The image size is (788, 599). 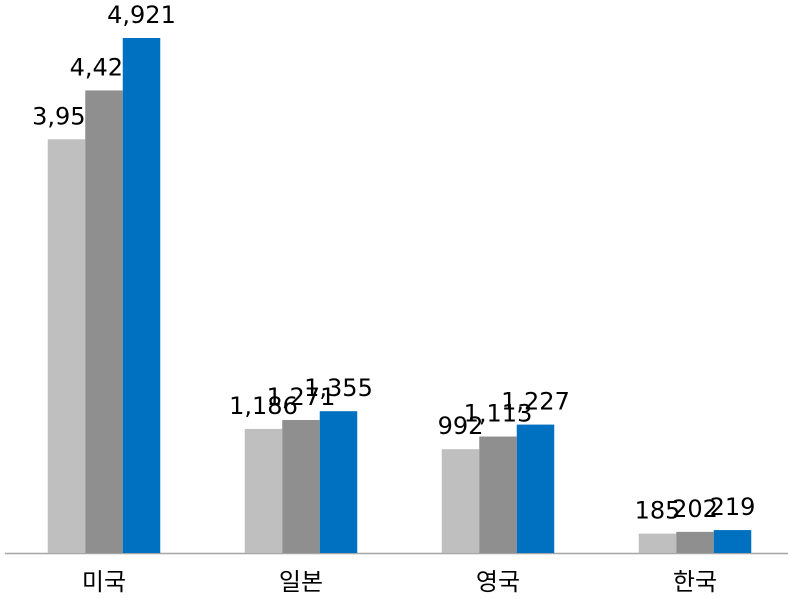 I want to click on data-label: 1,113, so click(x=498, y=414).